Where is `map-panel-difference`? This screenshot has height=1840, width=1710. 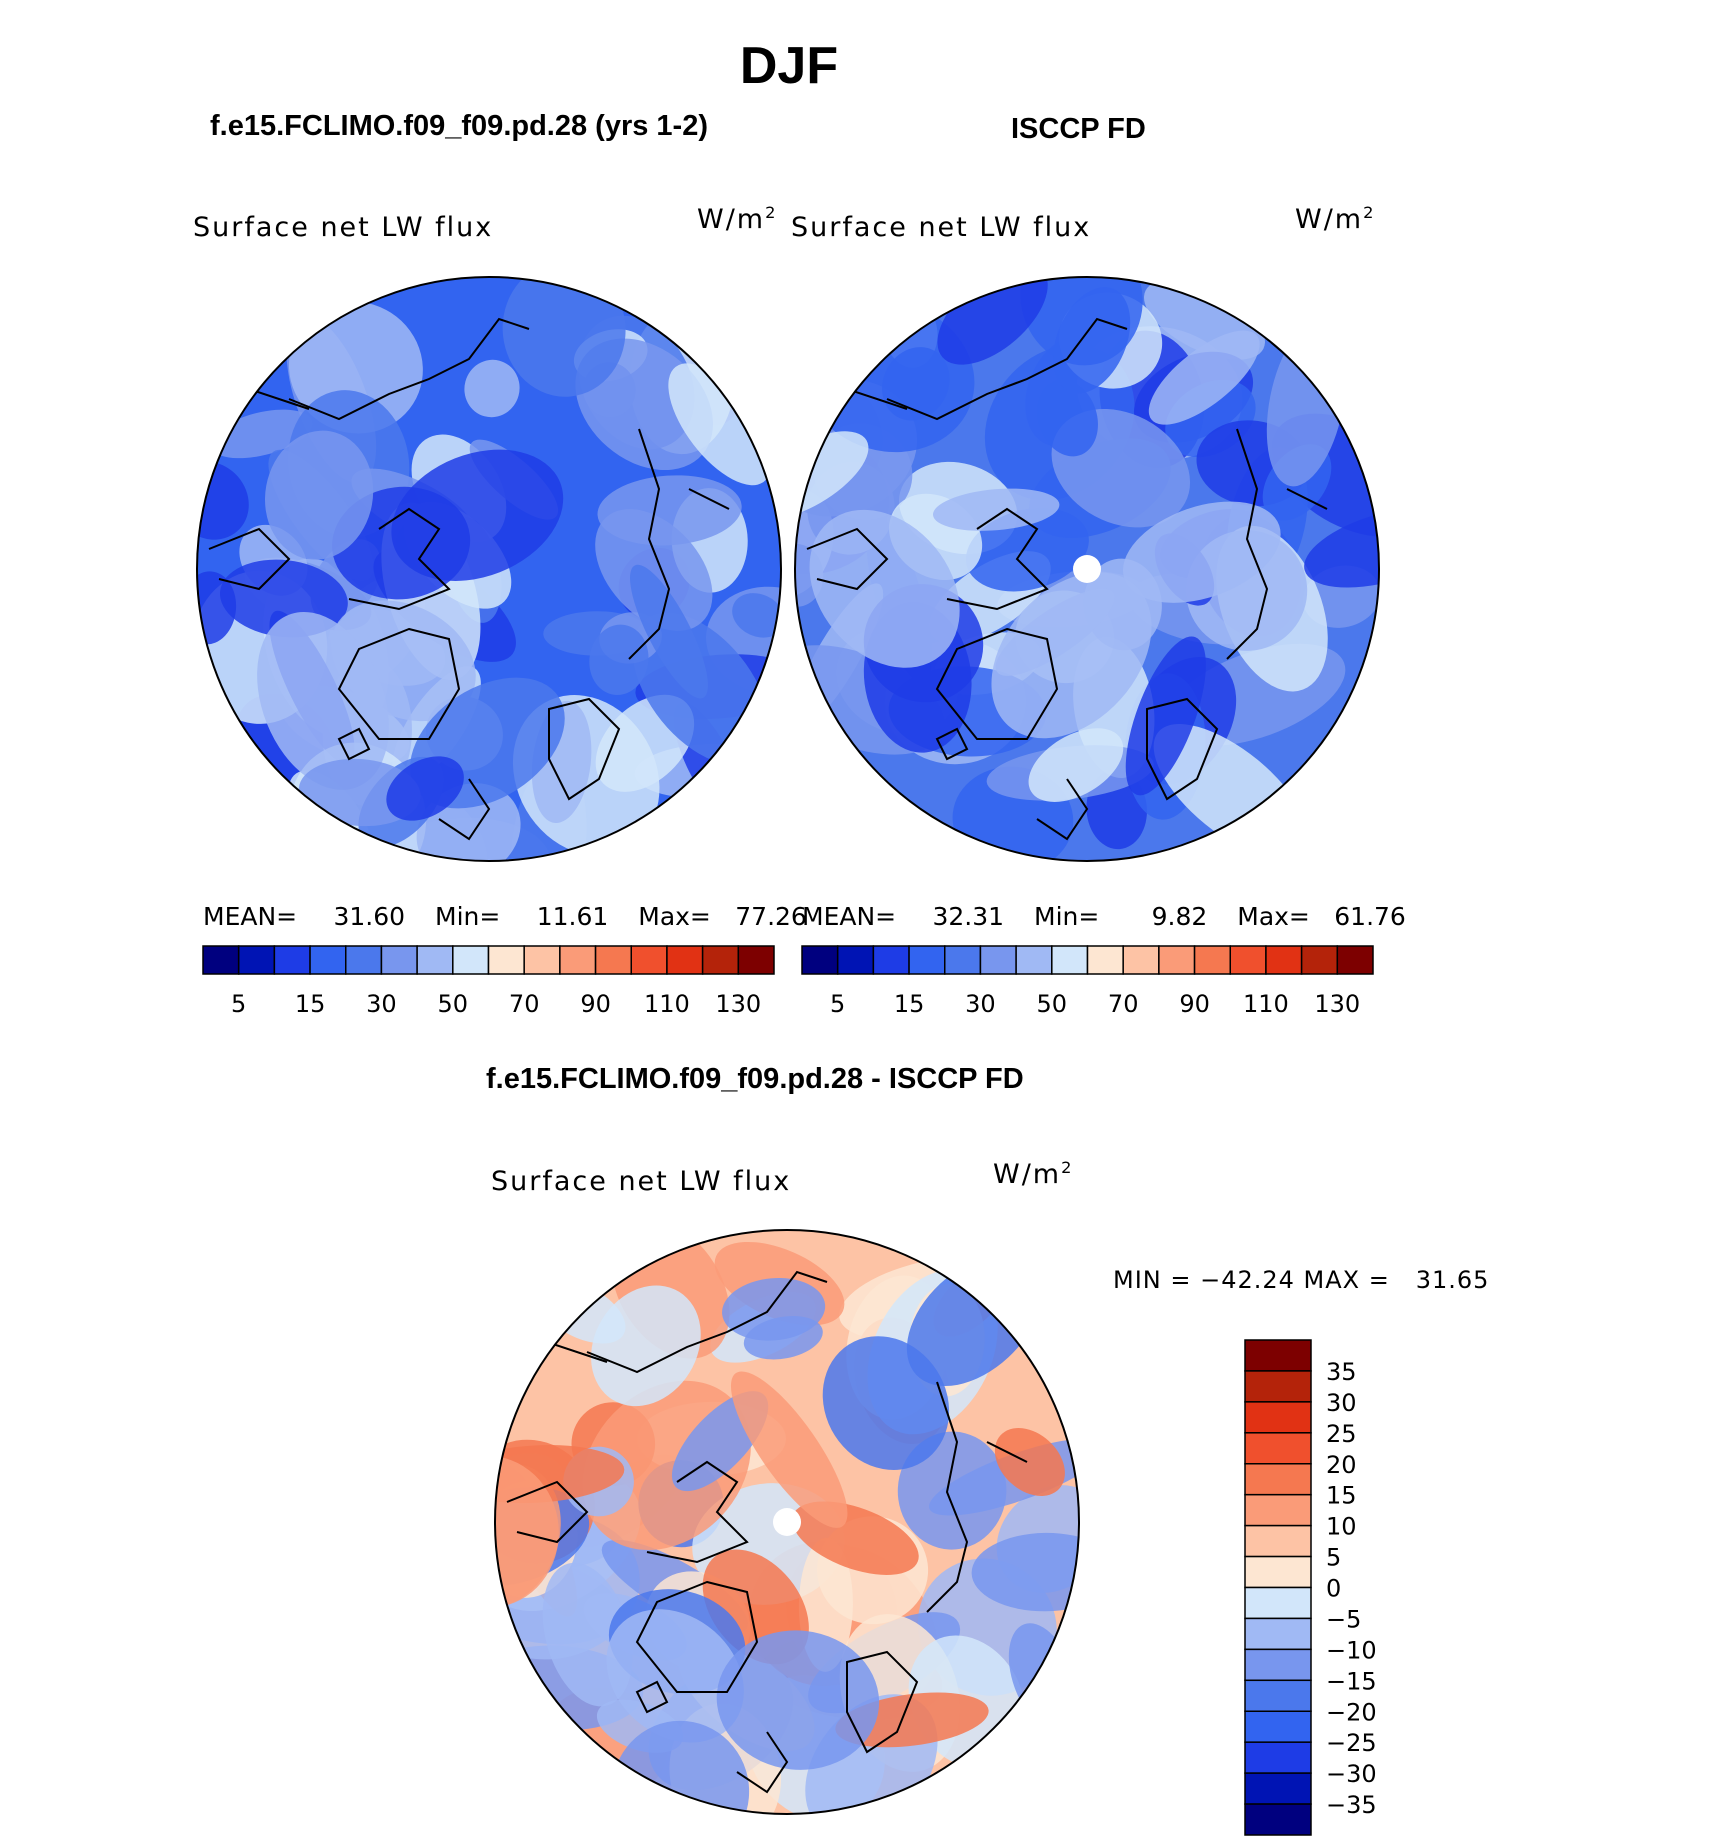 map-panel-difference is located at coordinates (787, 1522).